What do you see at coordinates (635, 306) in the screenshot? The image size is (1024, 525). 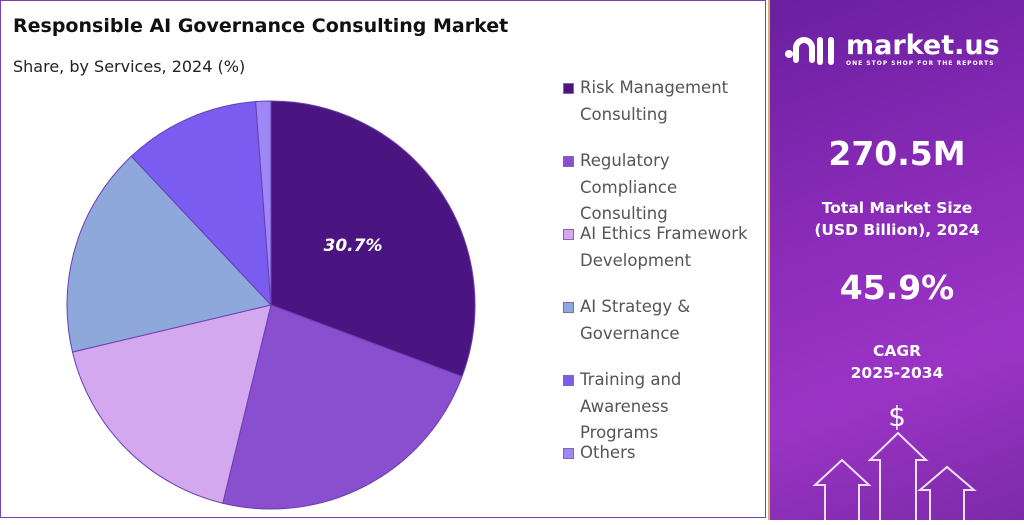 I see `legend-label: AI Strategy &` at bounding box center [635, 306].